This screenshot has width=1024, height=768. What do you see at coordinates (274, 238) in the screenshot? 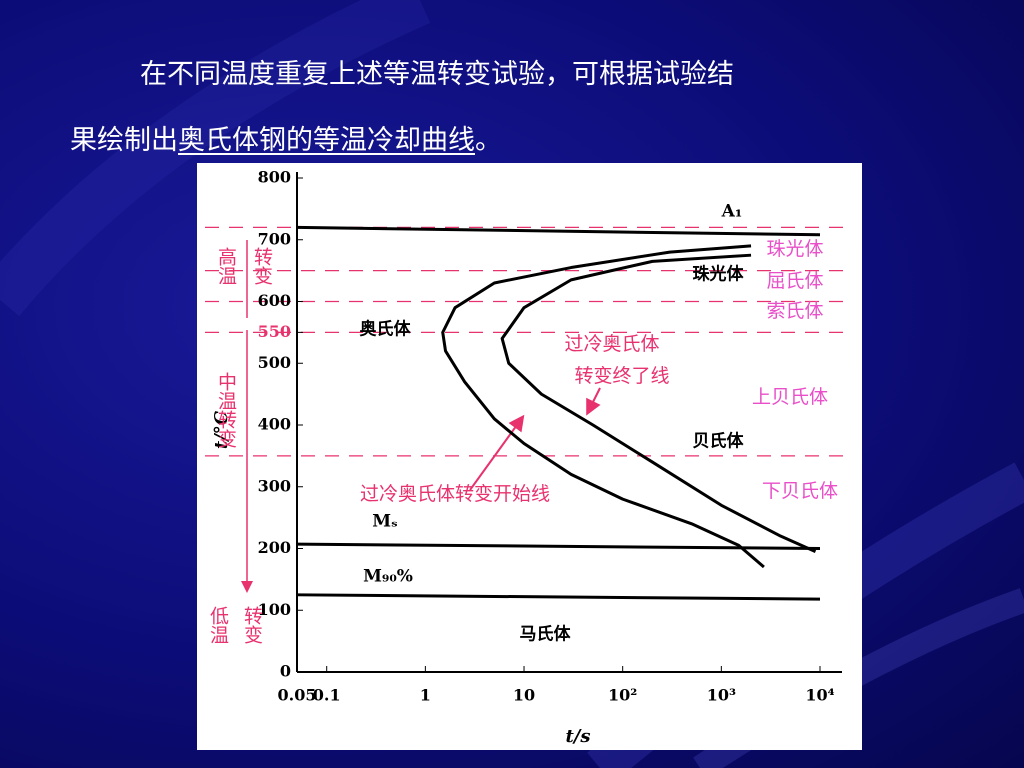
I see `y-tick-label: 700` at bounding box center [274, 238].